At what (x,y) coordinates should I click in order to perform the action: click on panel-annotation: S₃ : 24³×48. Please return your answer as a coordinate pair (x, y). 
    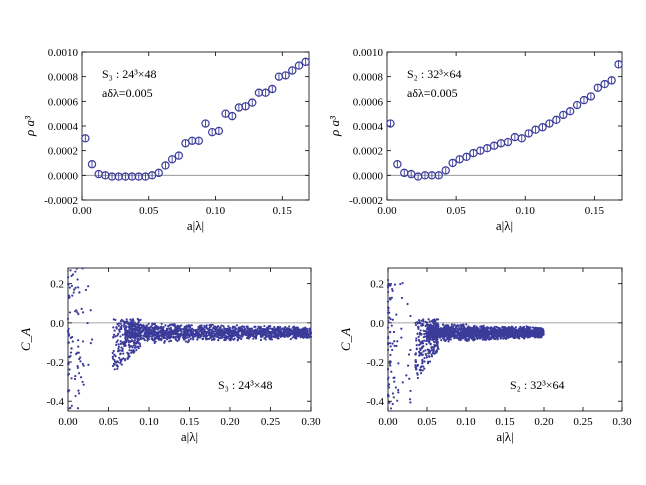
    Looking at the image, I should click on (245, 385).